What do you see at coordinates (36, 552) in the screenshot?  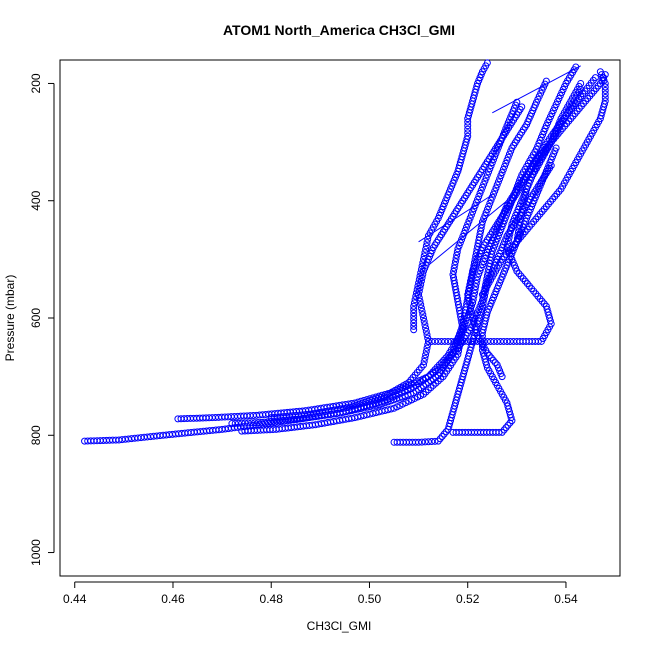 I see `y-tick-label: 1000` at bounding box center [36, 552].